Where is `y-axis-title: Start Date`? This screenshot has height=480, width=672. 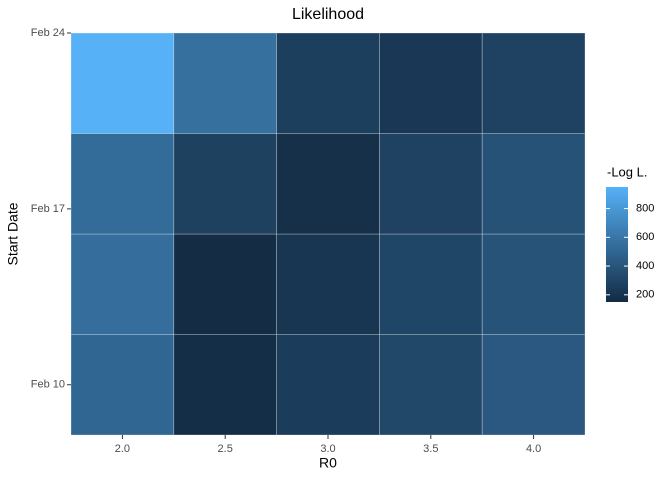 y-axis-title: Start Date is located at coordinates (13, 233).